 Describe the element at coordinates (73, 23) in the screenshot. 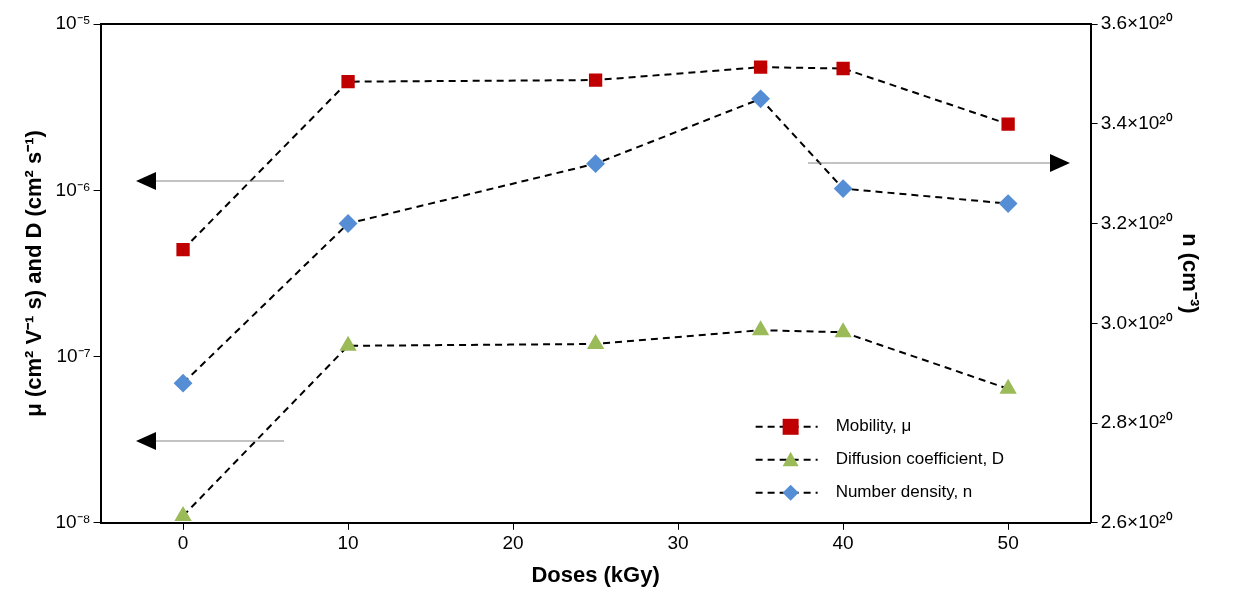

I see `y-tick-label: 10⁻⁵` at that location.